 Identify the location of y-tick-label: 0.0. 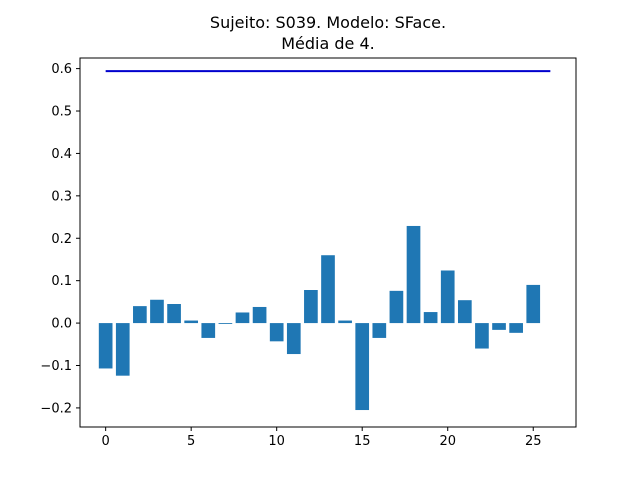
(61, 324).